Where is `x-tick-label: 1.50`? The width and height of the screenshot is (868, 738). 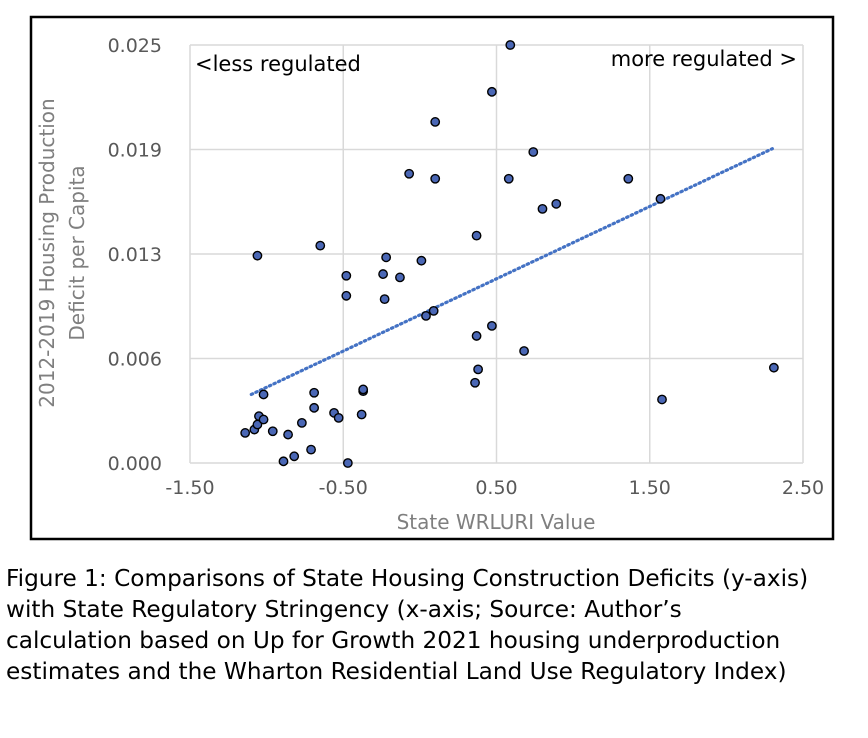 x-tick-label: 1.50 is located at coordinates (650, 488).